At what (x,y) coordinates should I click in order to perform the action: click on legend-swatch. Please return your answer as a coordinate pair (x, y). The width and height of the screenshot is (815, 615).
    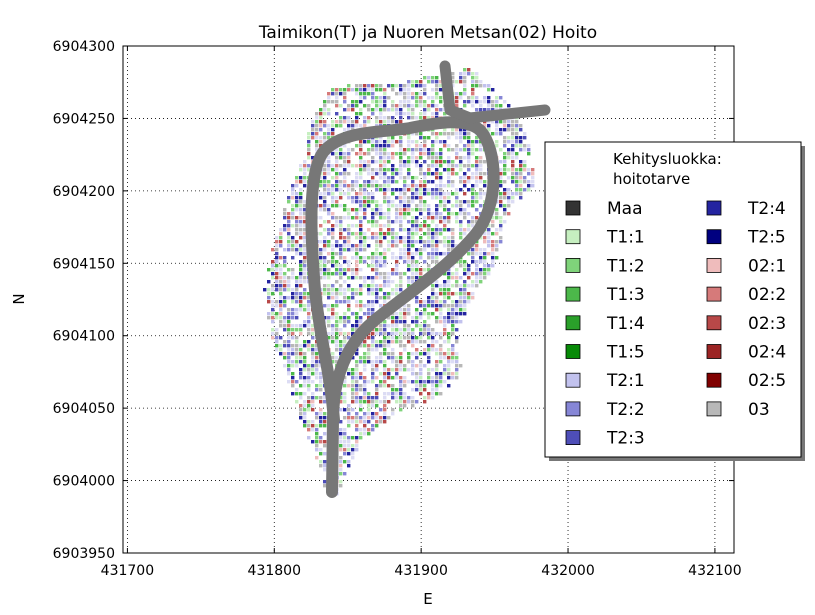
    Looking at the image, I should click on (573, 351).